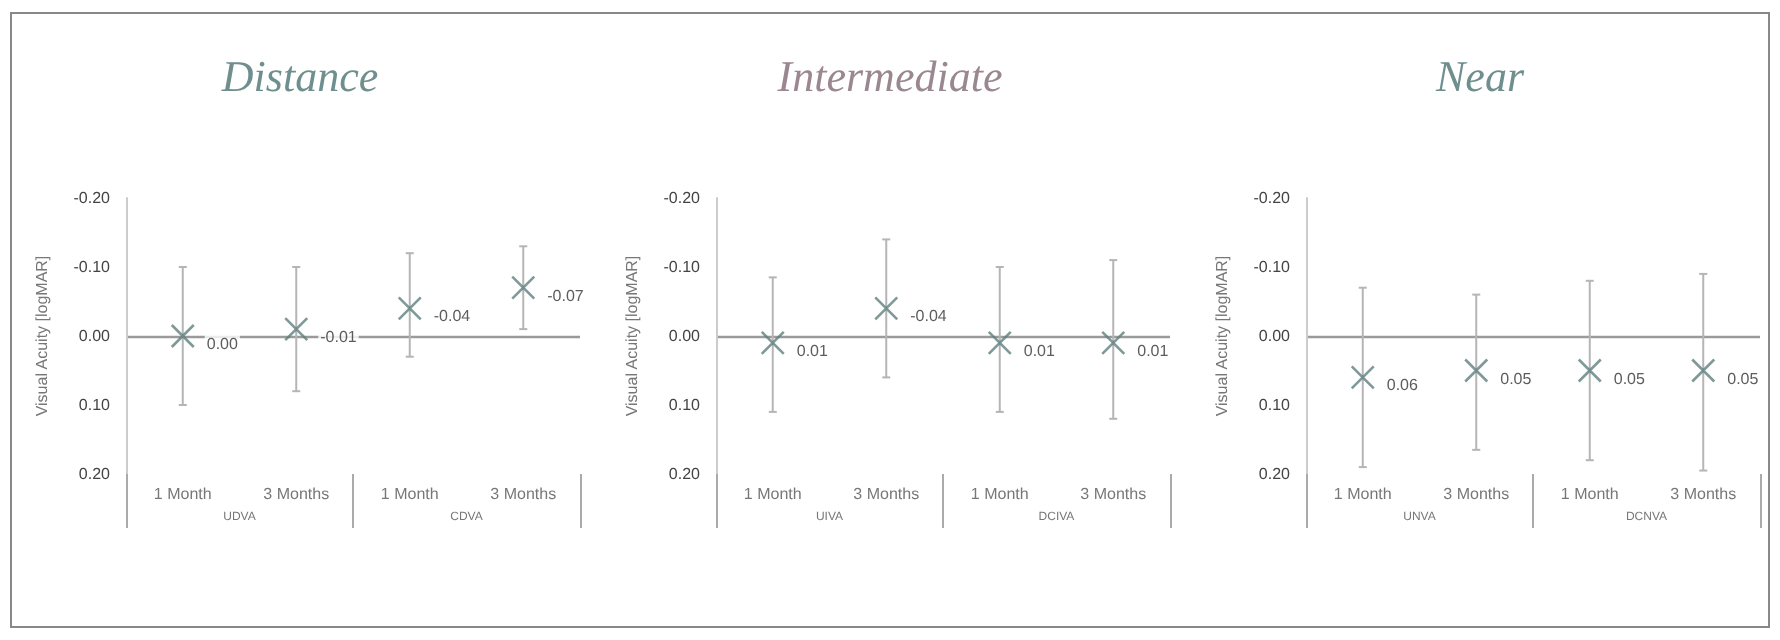  What do you see at coordinates (566, 295) in the screenshot?
I see `data-label: -0.07` at bounding box center [566, 295].